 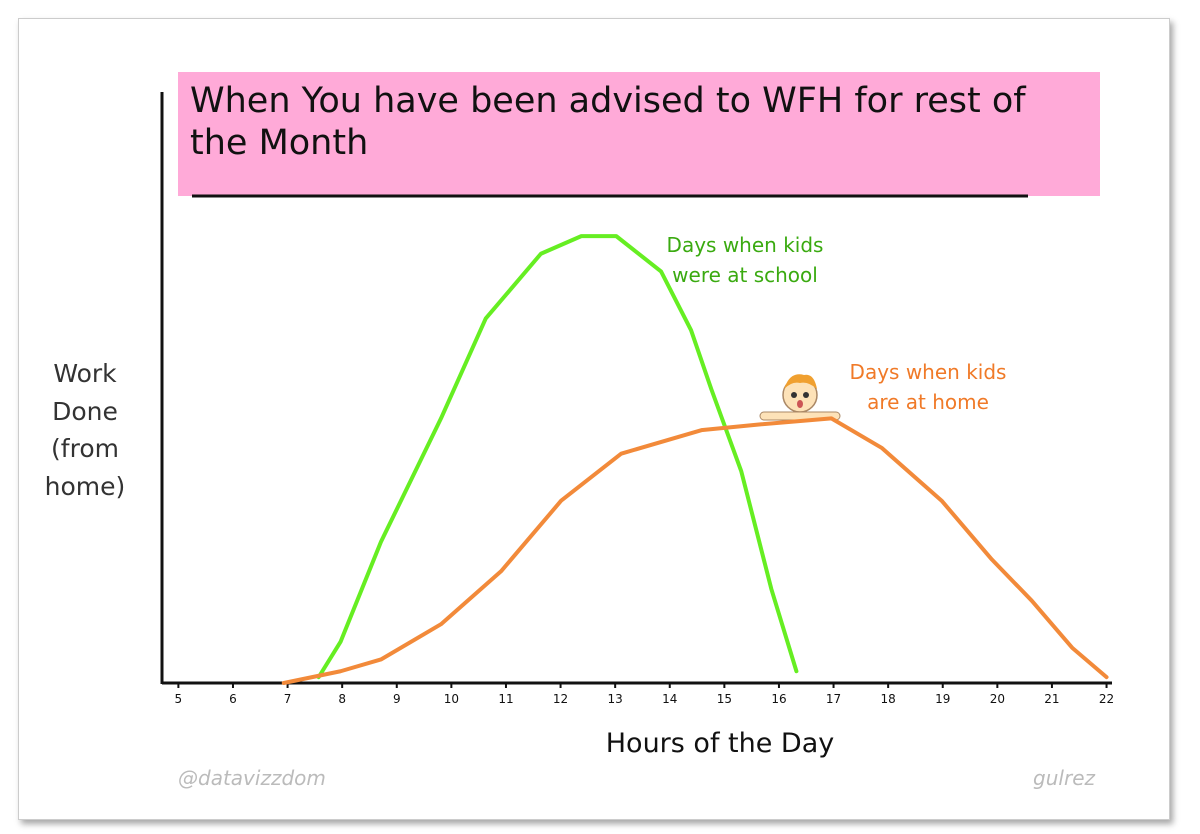 What do you see at coordinates (233, 699) in the screenshot?
I see `x-tick-label: 6` at bounding box center [233, 699].